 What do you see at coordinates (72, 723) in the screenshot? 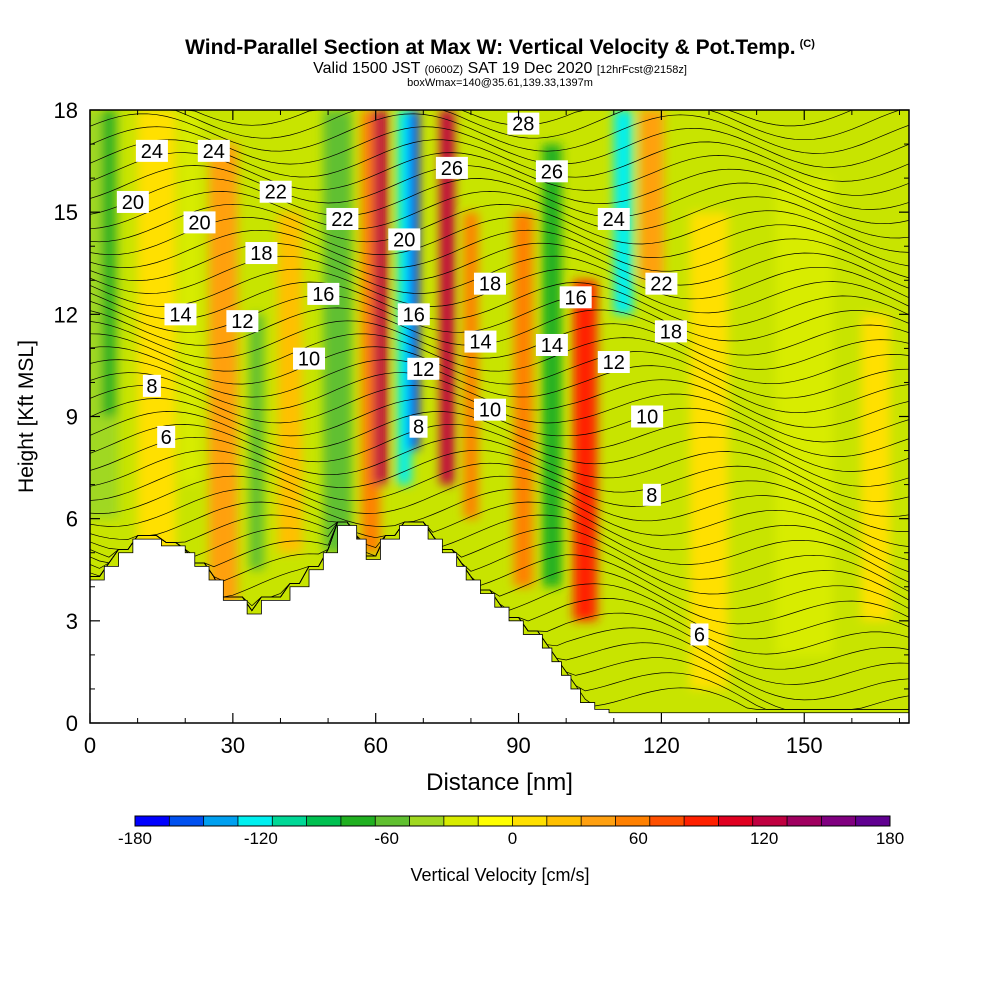
I see `y-tick-label: 0` at bounding box center [72, 723].